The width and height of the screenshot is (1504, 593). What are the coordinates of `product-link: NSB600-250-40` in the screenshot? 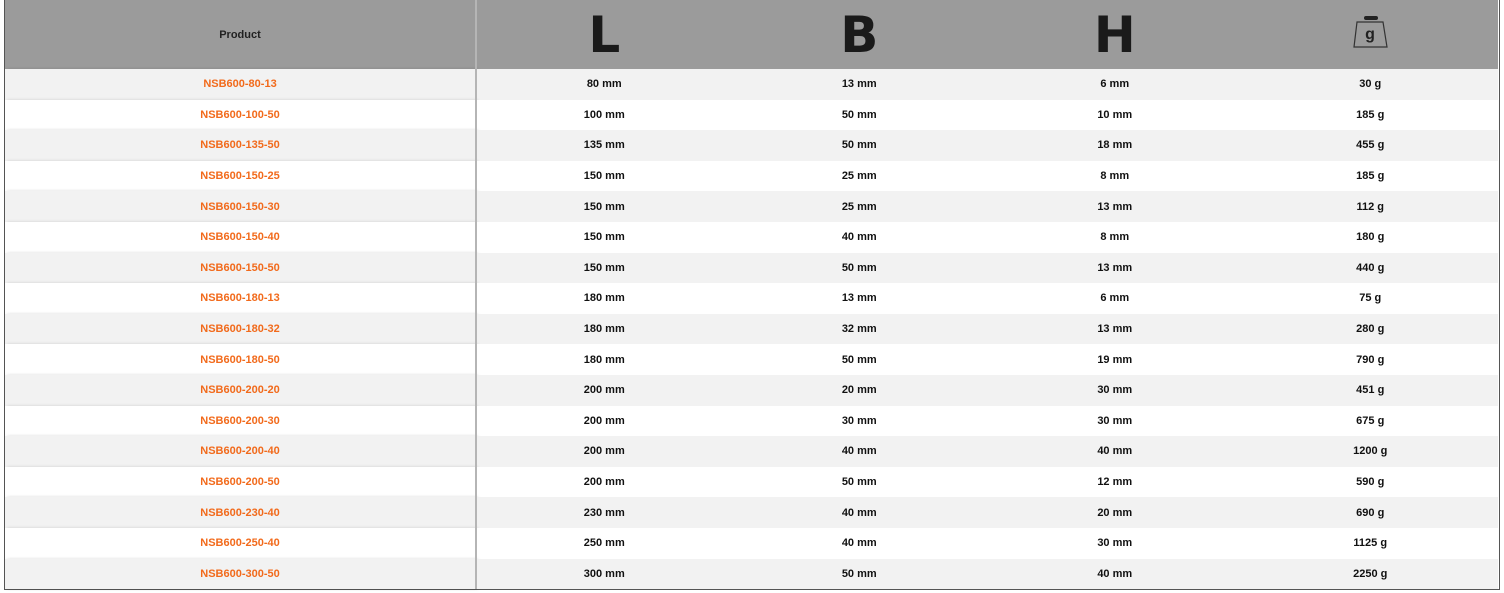 It's located at (241, 543).